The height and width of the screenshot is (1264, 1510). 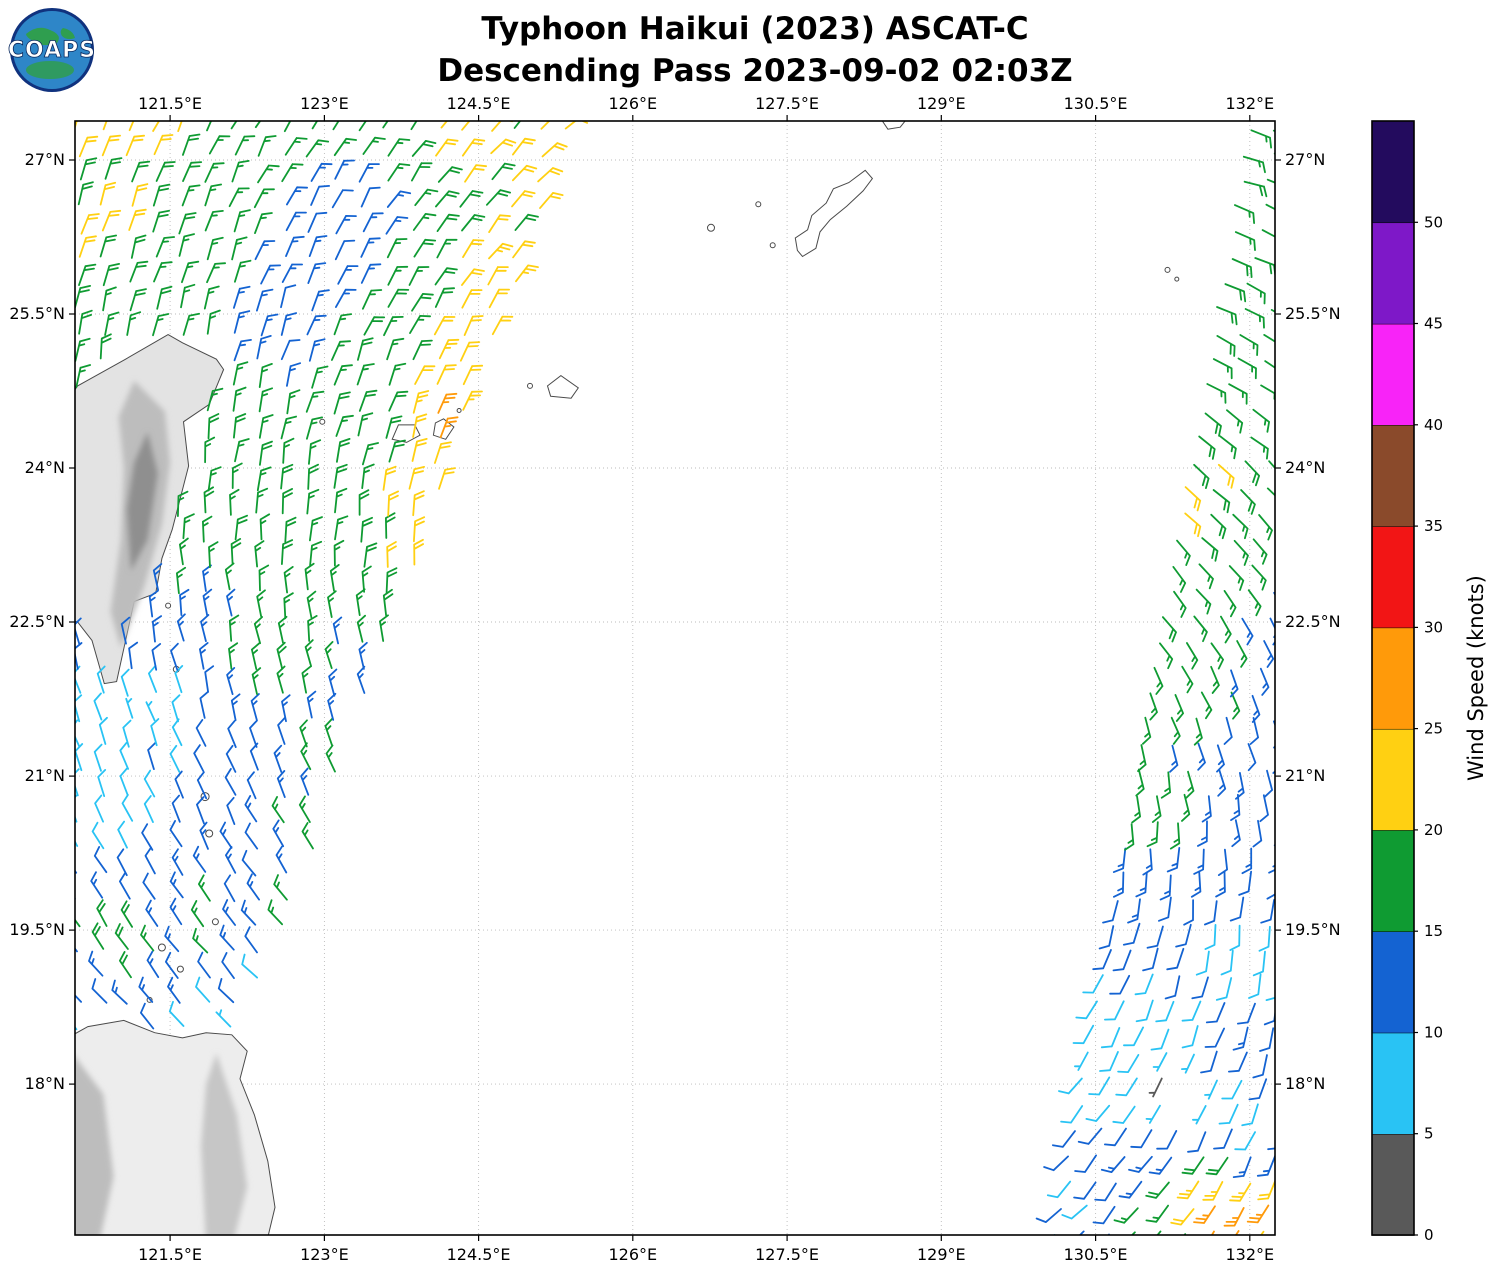 I want to click on svg-text: 50, so click(x=1433, y=222).